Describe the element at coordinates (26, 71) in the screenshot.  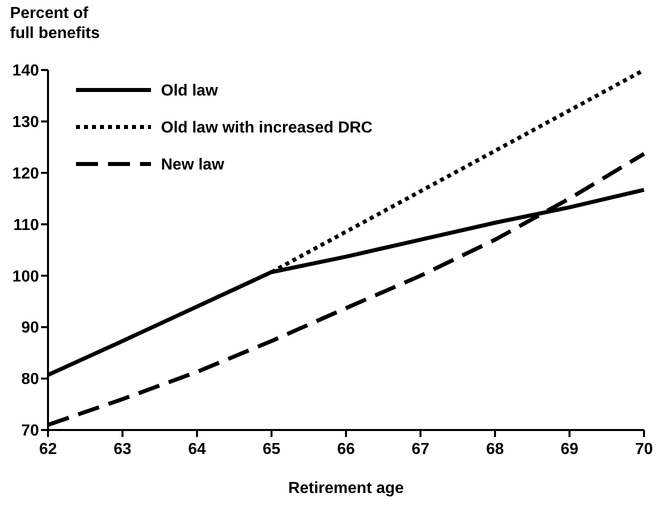
I see `y-tick-label: 140` at that location.